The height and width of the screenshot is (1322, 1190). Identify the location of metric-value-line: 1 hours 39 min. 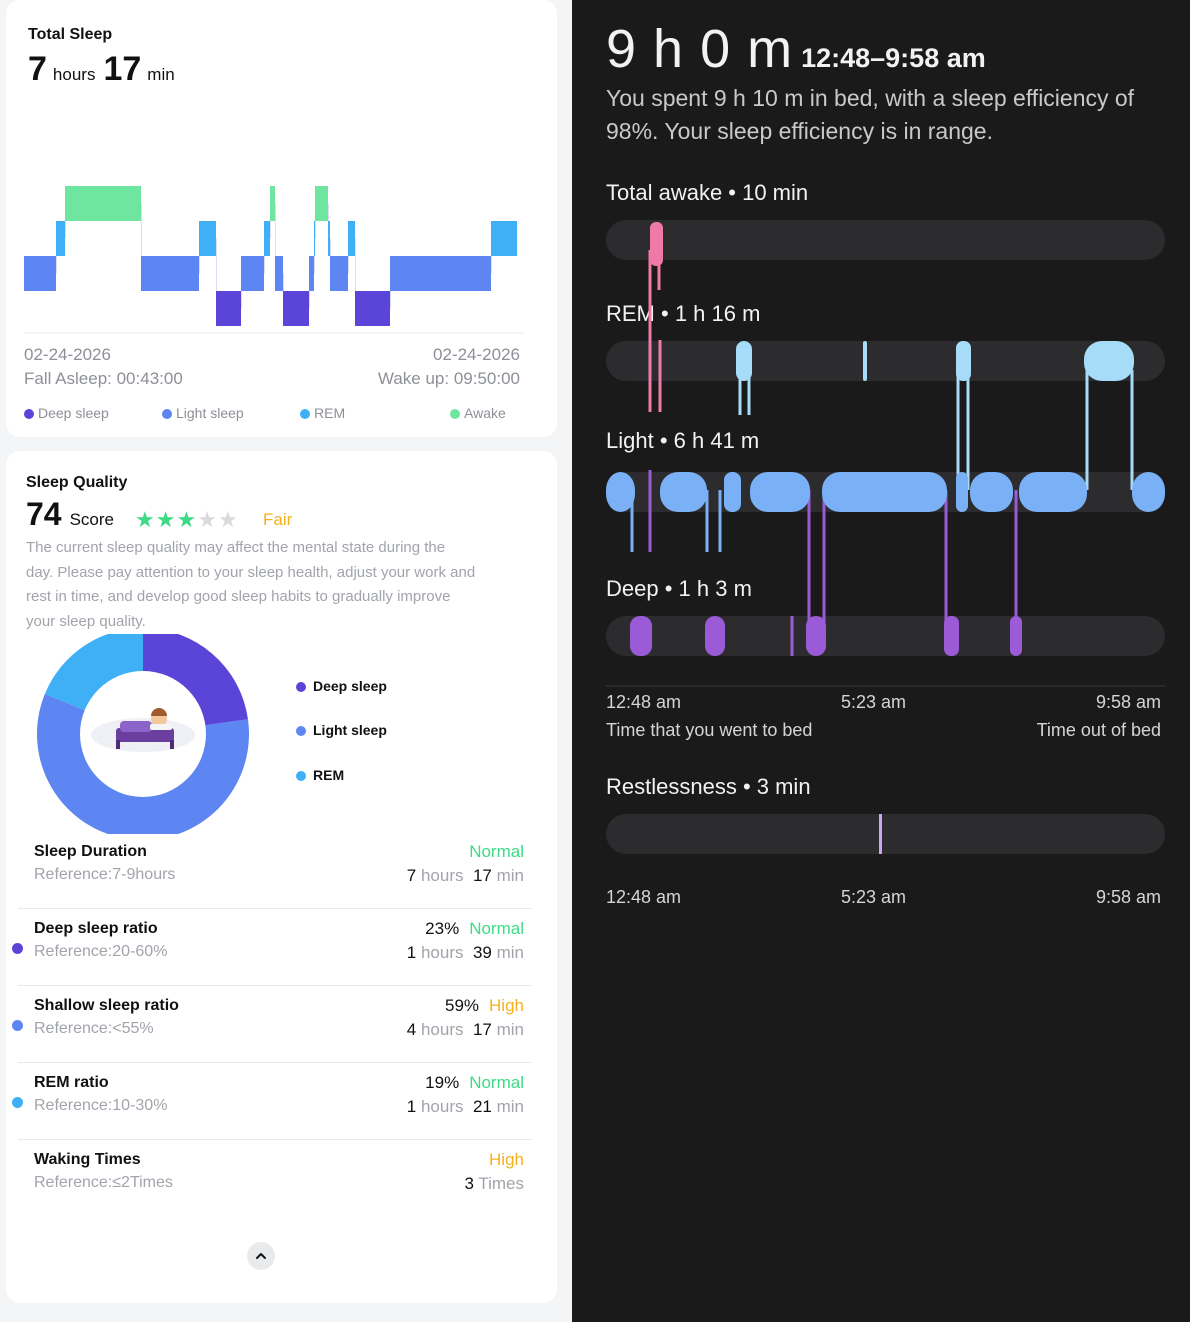
(465, 953).